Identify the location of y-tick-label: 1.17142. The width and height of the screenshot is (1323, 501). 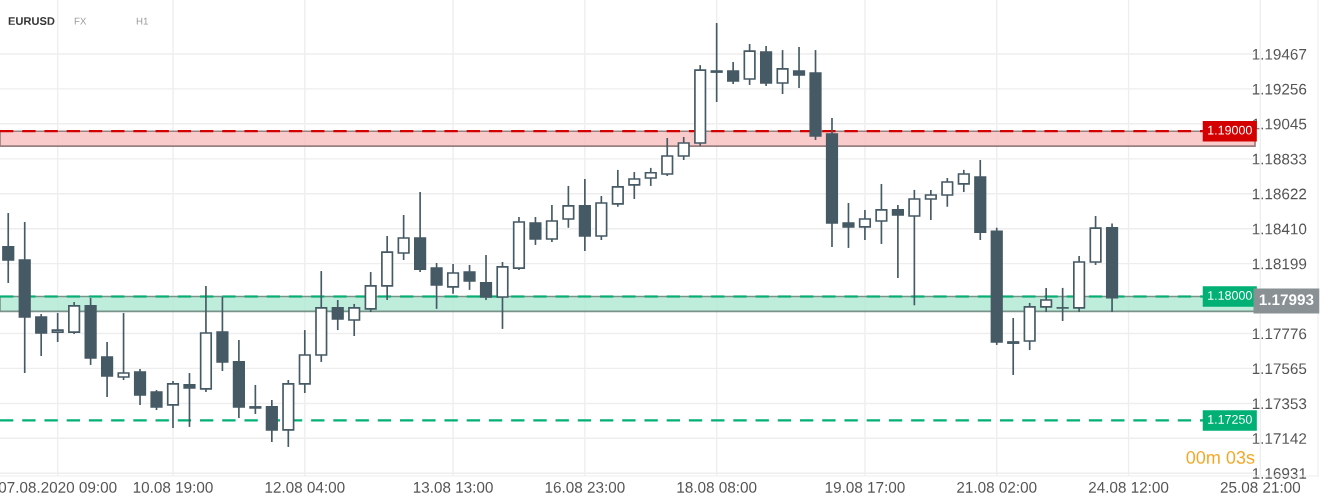
(1279, 438).